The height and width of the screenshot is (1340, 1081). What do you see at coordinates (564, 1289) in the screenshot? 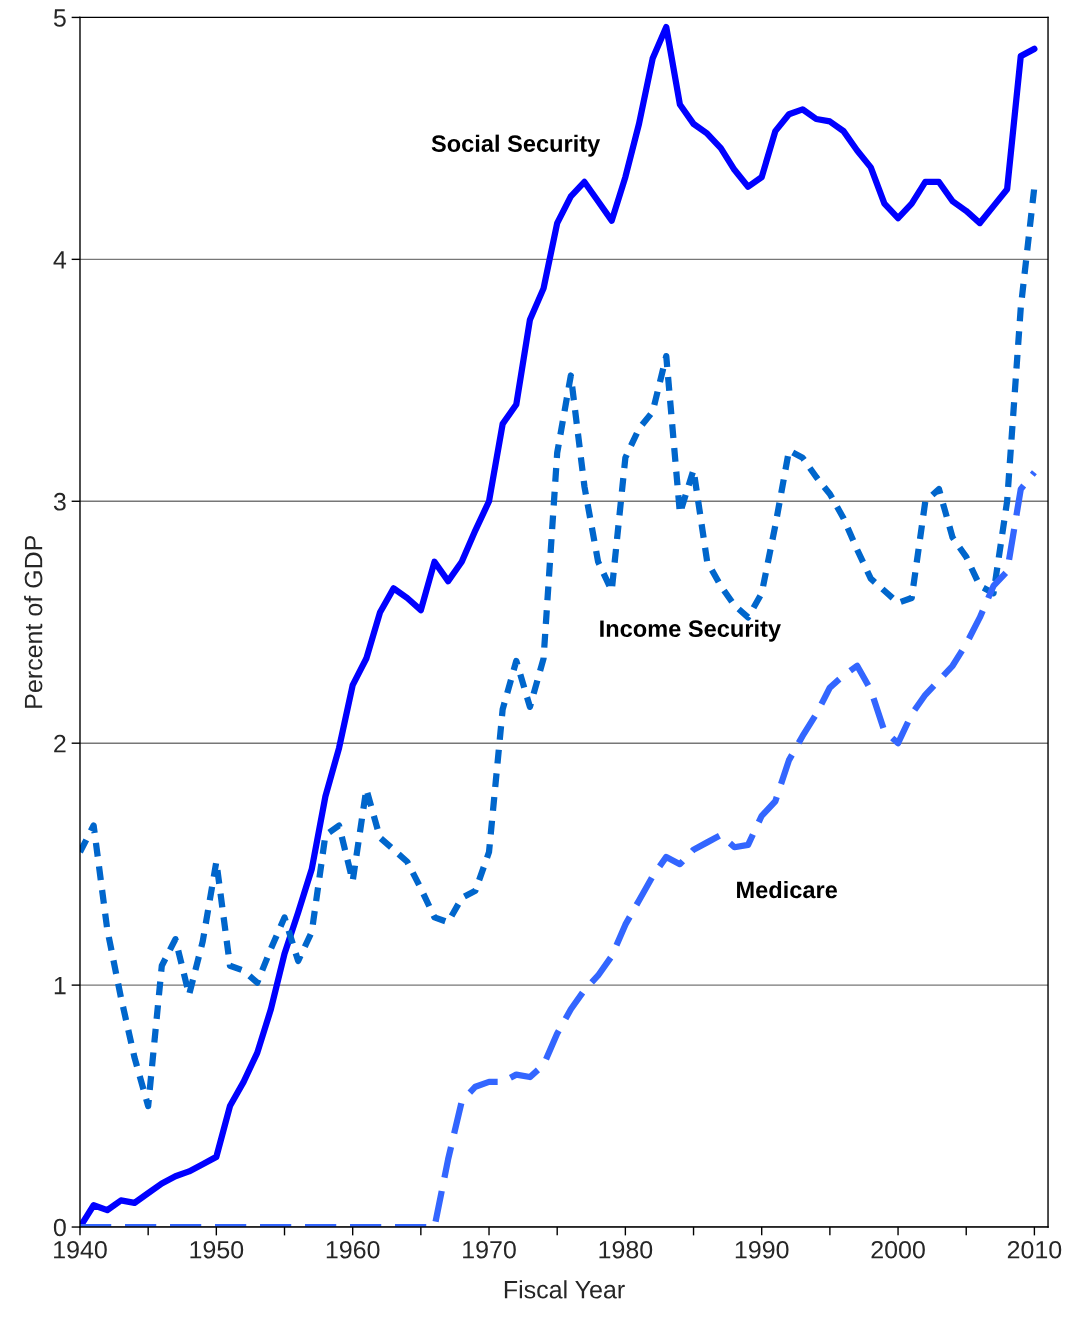
I see `x-axis-title: Fiscal Year` at bounding box center [564, 1289].